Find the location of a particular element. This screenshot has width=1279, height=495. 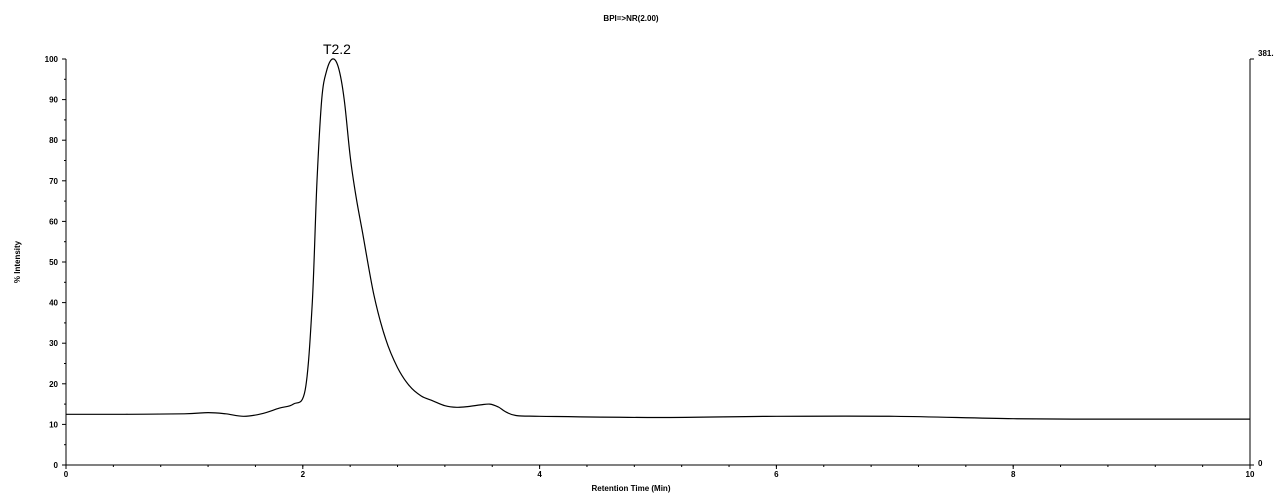

y-tick-label: 70 is located at coordinates (53, 181).